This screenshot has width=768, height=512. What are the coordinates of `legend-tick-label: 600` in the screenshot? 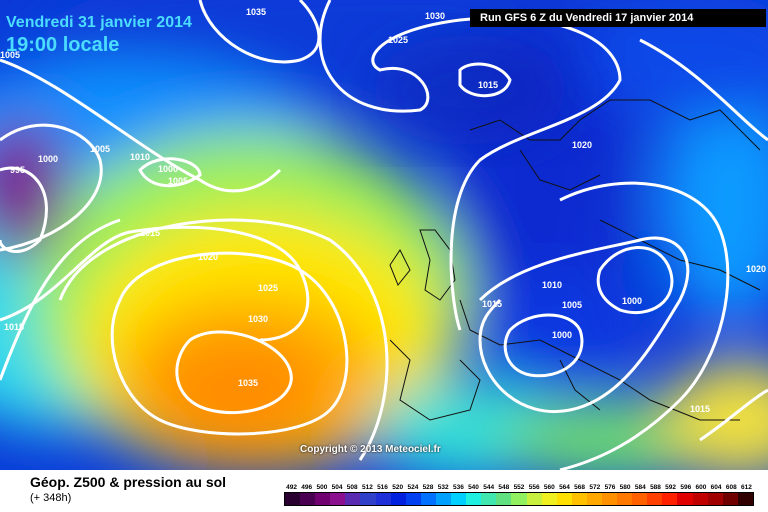 It's located at (700, 487).